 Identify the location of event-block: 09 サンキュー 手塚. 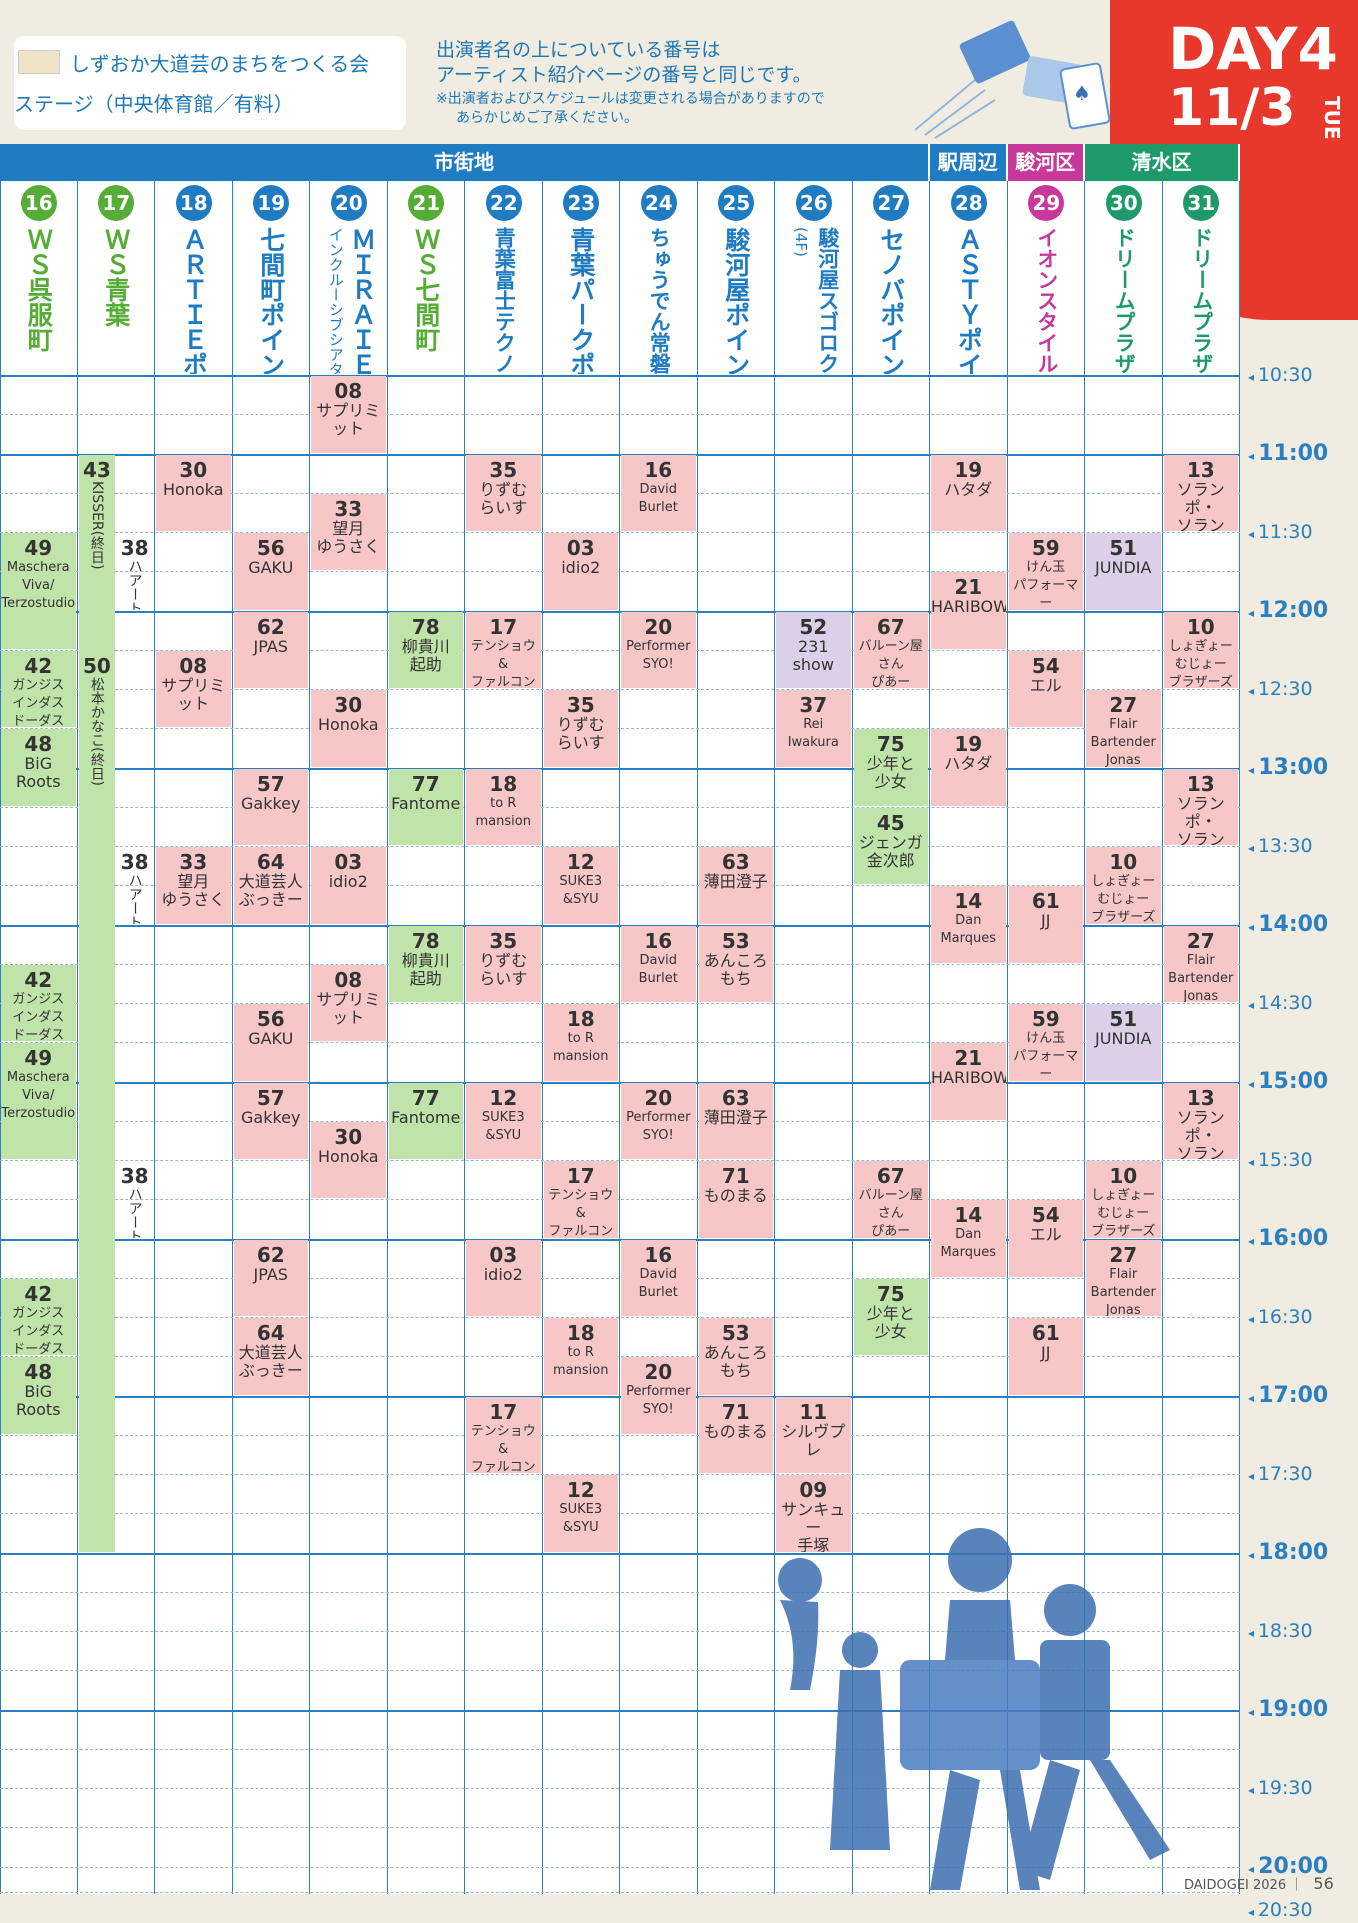
(813, 1513).